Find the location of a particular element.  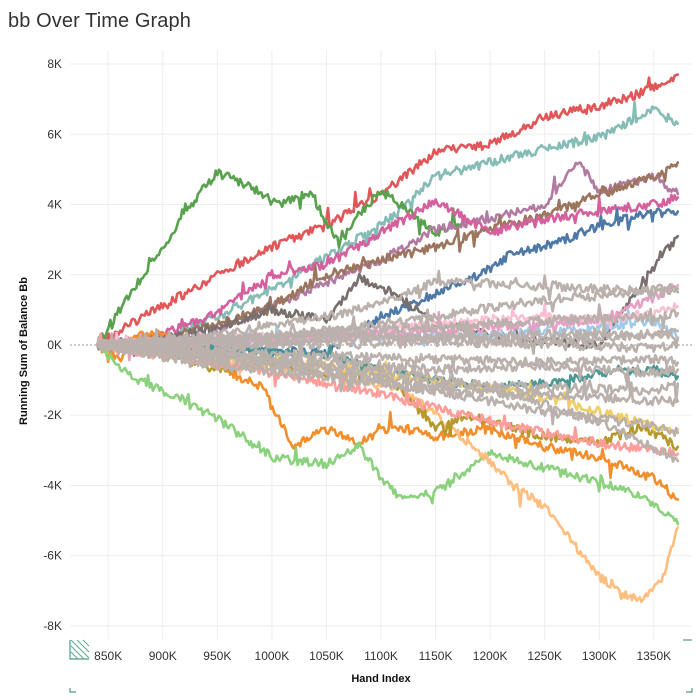

x-tick-label: 1050K is located at coordinates (326, 656).